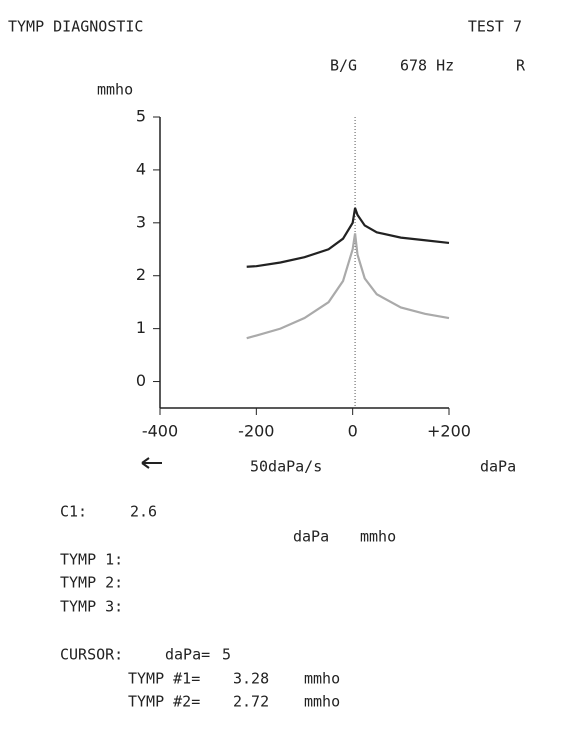 The height and width of the screenshot is (740, 576). What do you see at coordinates (75, 27) in the screenshot?
I see `title: TYMP DIAGNOSTIC` at bounding box center [75, 27].